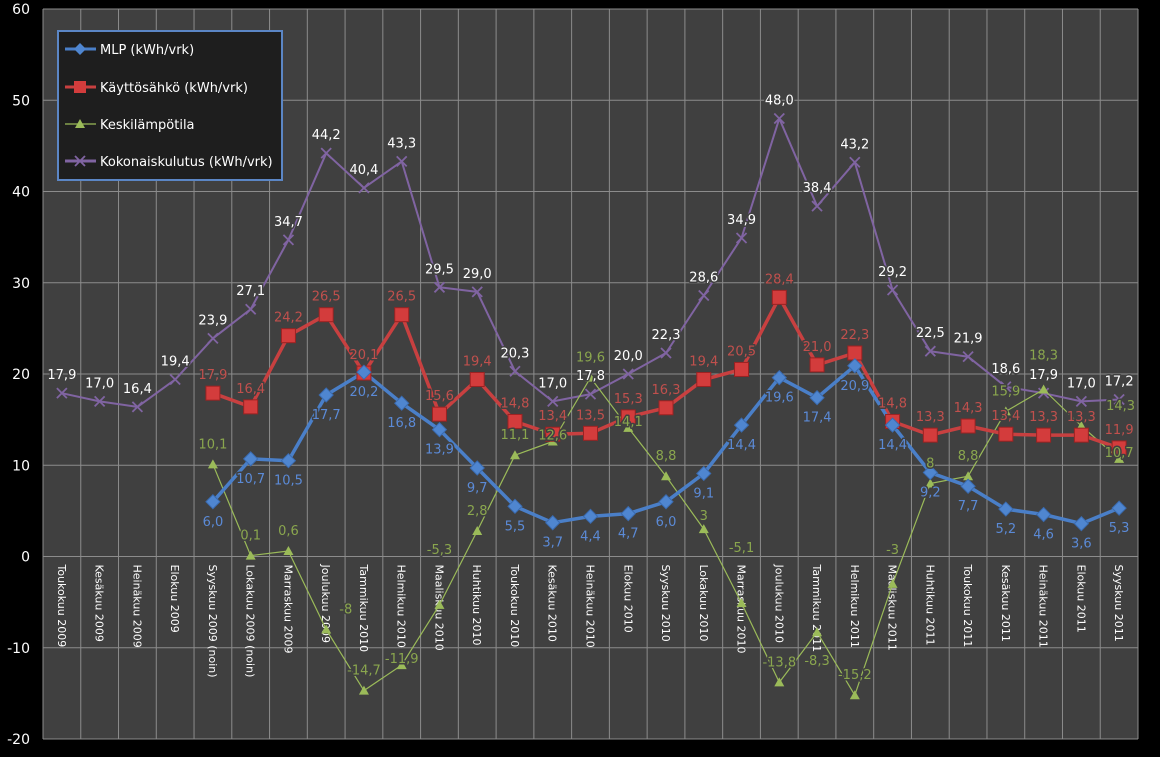  What do you see at coordinates (363, 392) in the screenshot?
I see `data-label-mlp: 20,2` at bounding box center [363, 392].